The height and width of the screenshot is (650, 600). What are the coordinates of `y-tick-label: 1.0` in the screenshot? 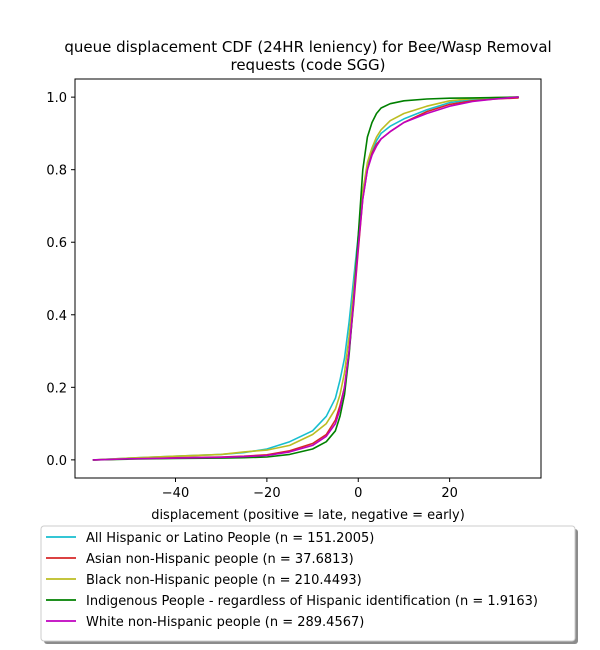 It's located at (56, 98).